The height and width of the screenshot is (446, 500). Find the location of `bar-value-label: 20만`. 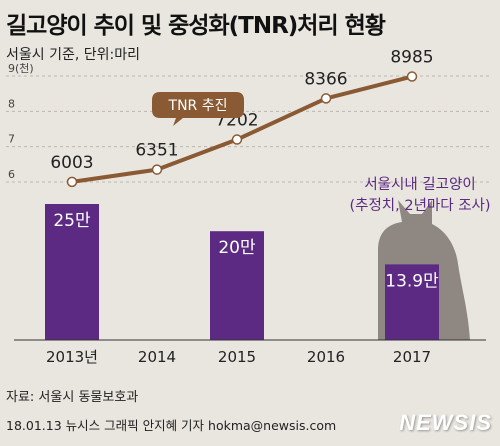

bar-value-label: 20만 is located at coordinates (237, 248).